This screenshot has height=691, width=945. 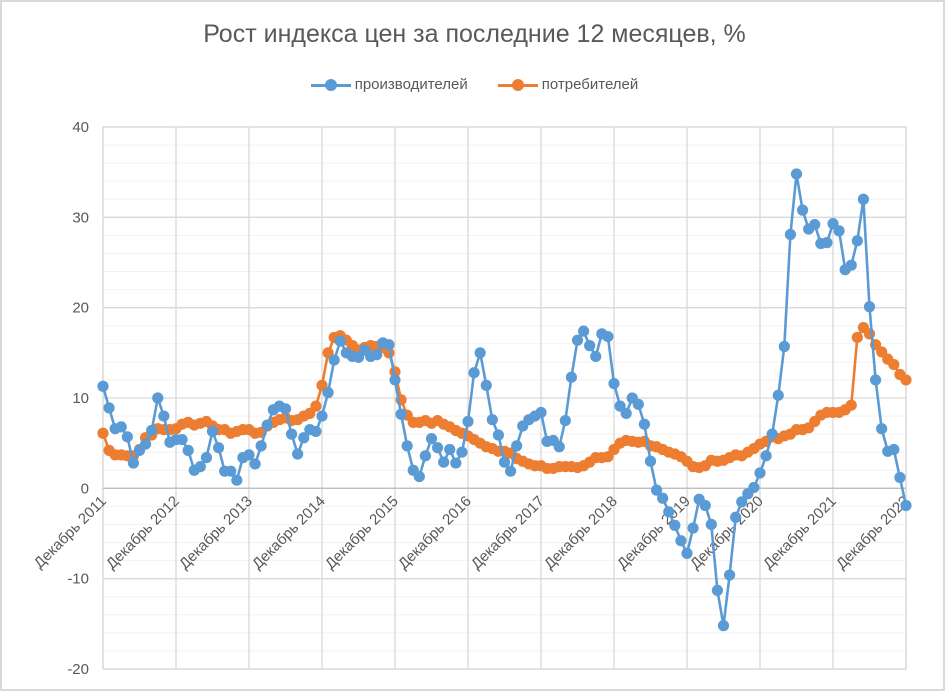 What do you see at coordinates (567, 84) in the screenshot?
I see `legend-item-consumers: потребителей` at bounding box center [567, 84].